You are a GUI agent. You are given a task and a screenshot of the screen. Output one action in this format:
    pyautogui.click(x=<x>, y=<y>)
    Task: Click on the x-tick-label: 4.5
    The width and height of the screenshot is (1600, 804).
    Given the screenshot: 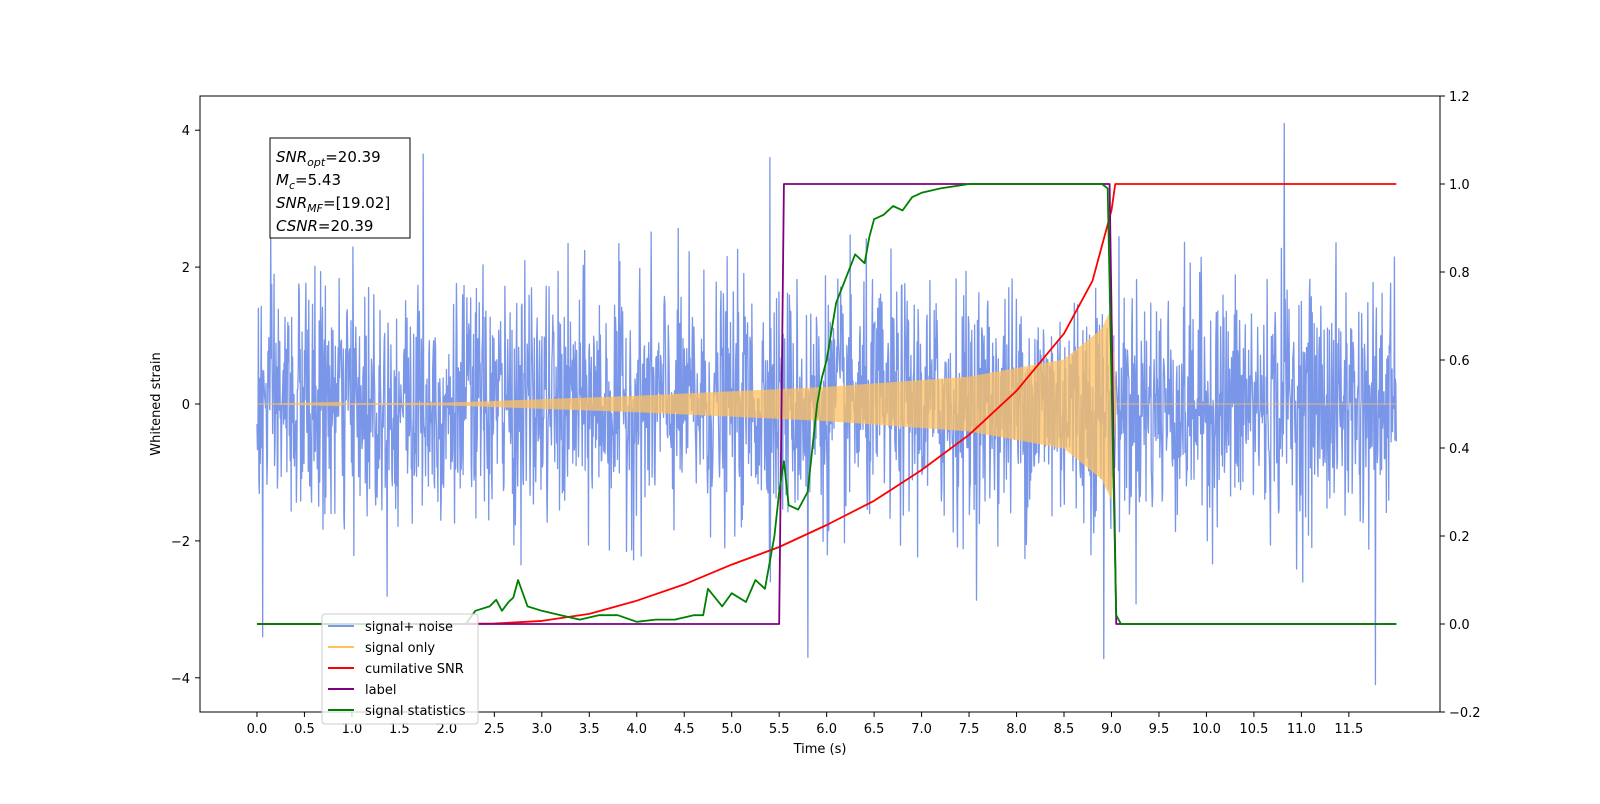 What is the action you would take?
    pyautogui.click(x=684, y=729)
    